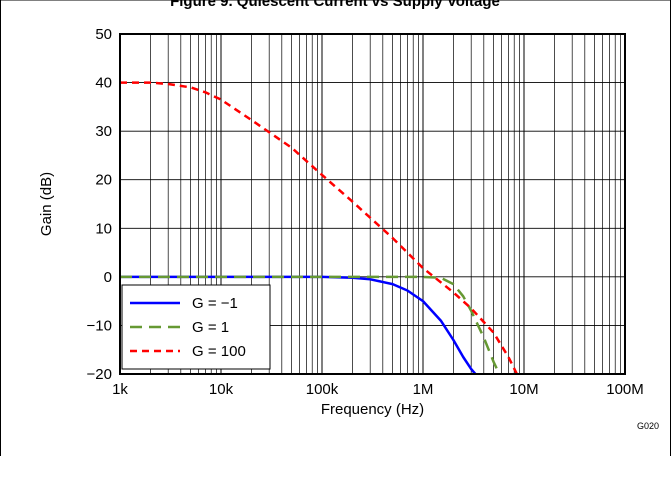  What do you see at coordinates (648, 426) in the screenshot?
I see `figure-code: G020` at bounding box center [648, 426].